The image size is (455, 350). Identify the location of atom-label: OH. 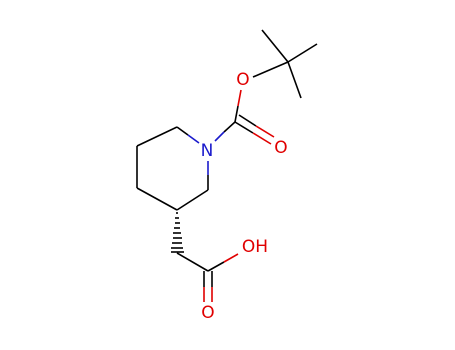
(255, 247).